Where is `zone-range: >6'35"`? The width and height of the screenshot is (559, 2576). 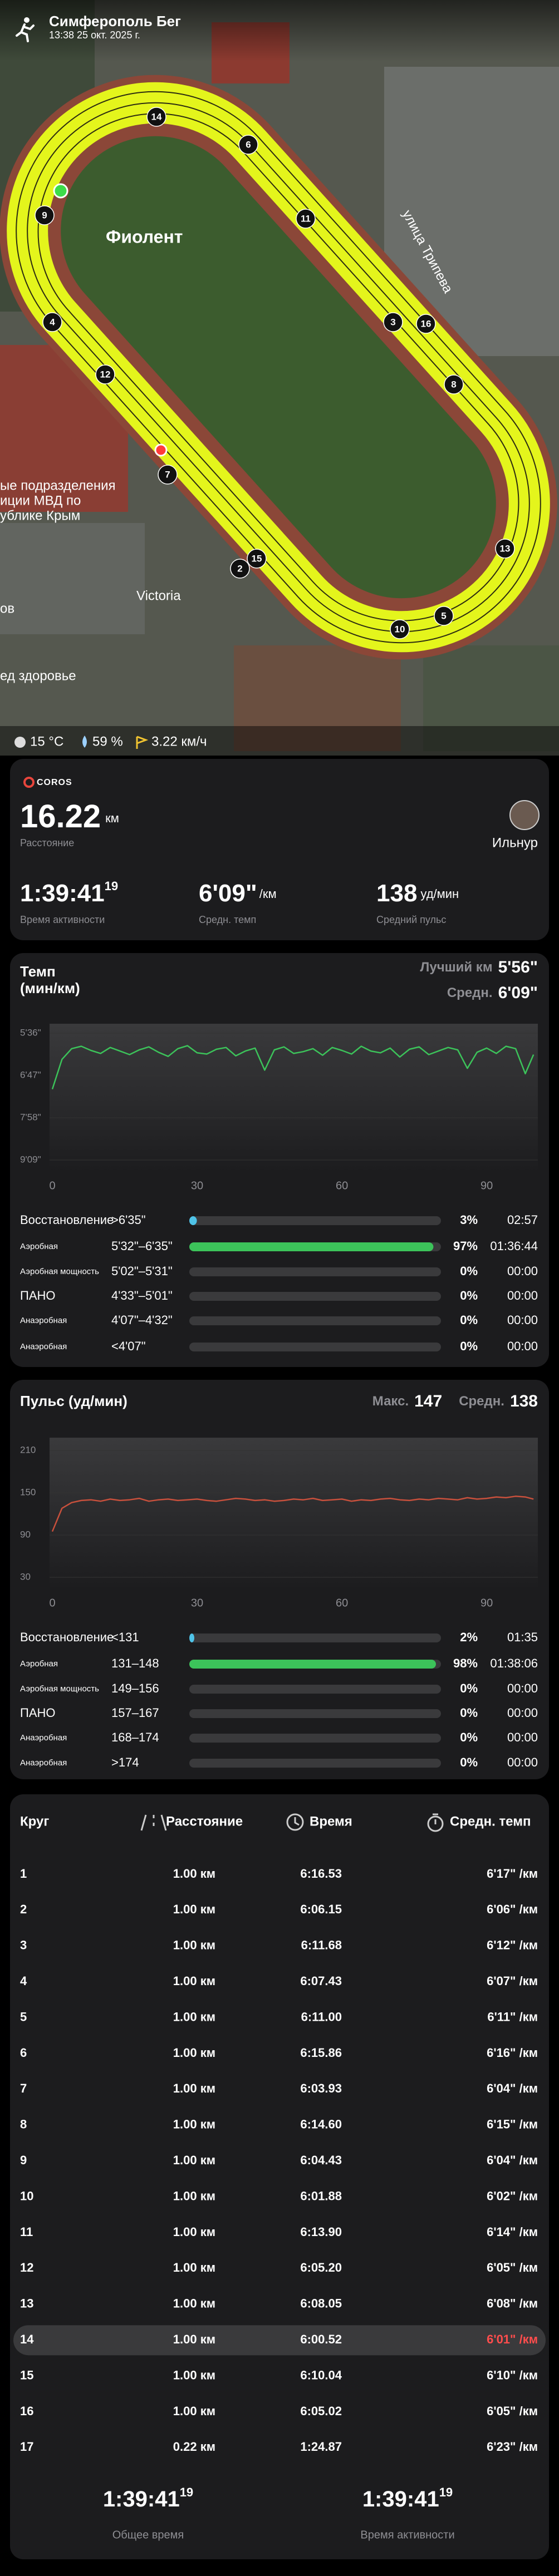 zone-range: >6'35" is located at coordinates (128, 1220).